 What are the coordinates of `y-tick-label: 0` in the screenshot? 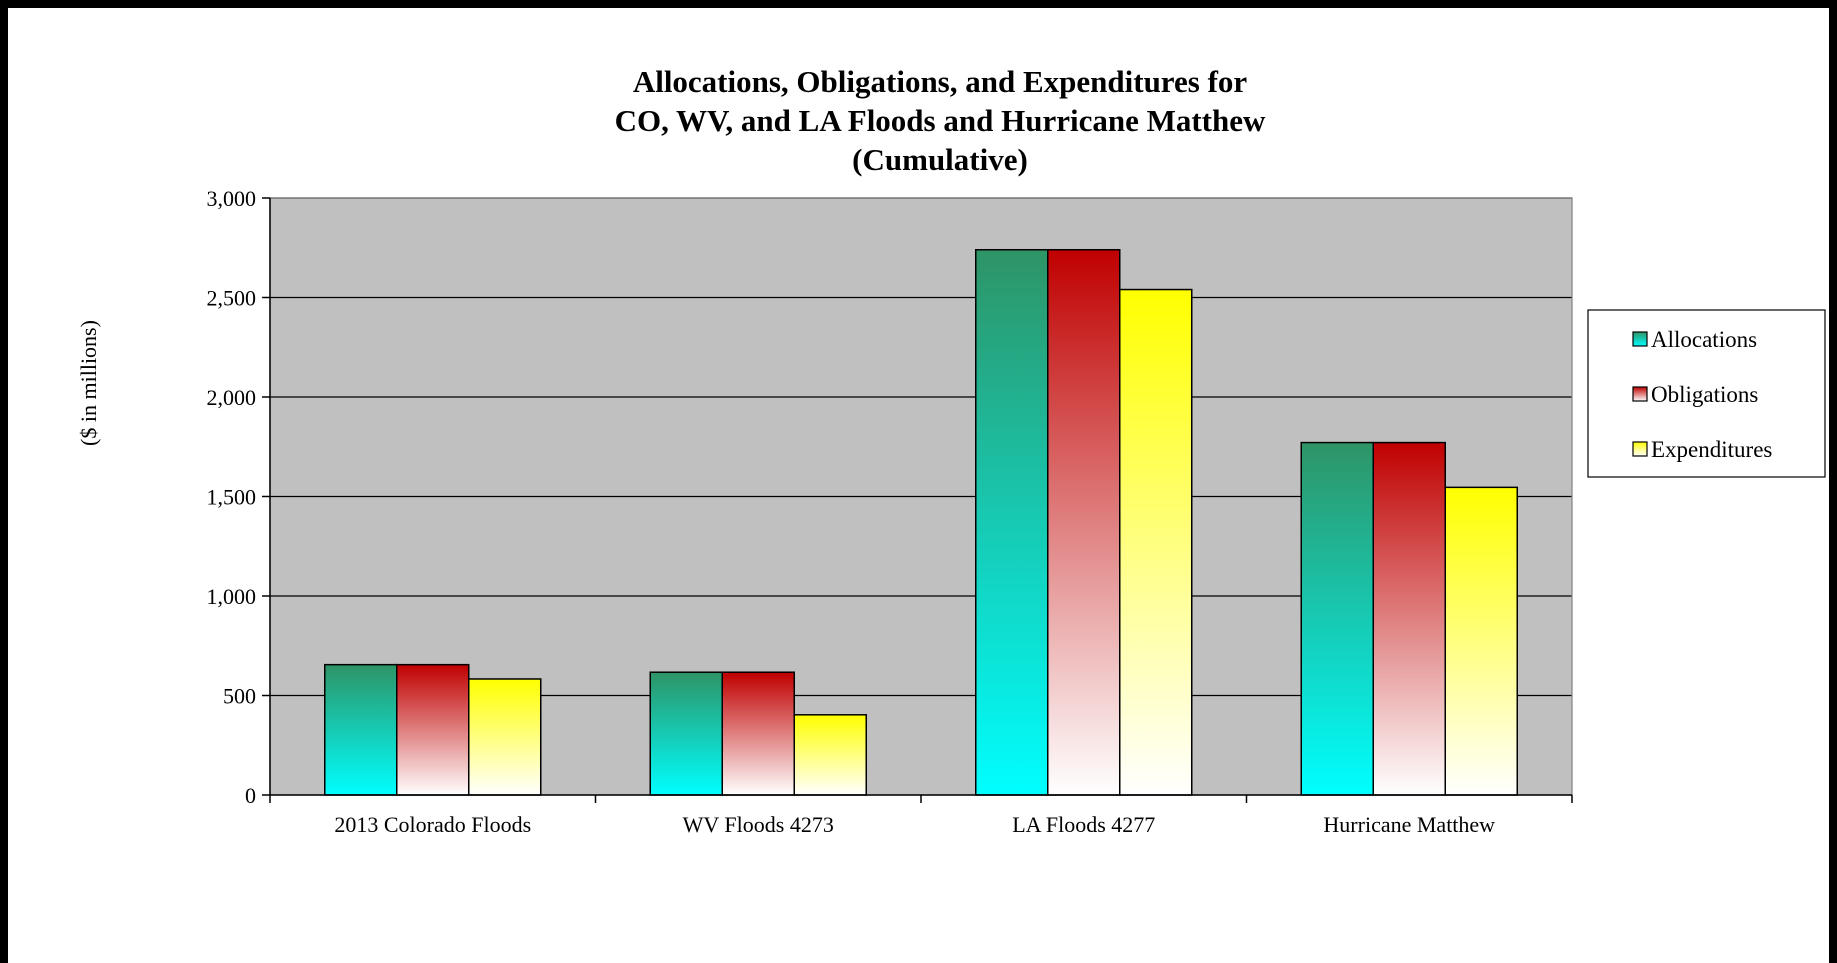 It's located at (250, 795).